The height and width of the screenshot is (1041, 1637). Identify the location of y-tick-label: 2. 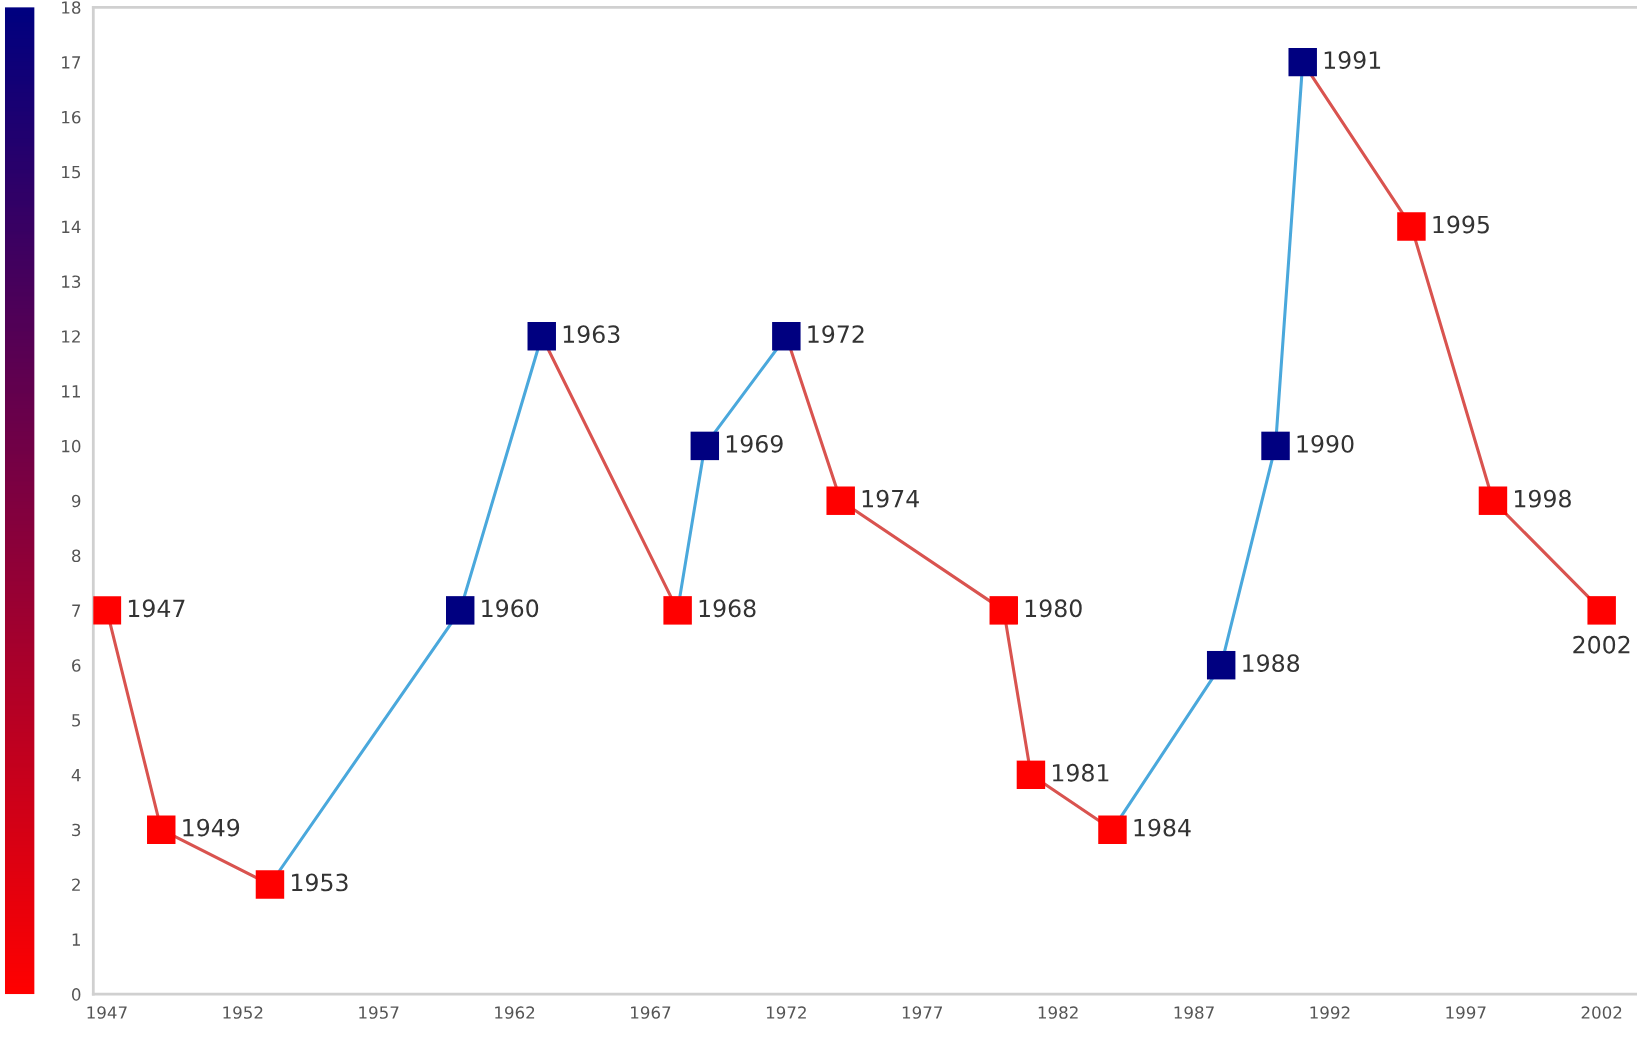
(76, 884).